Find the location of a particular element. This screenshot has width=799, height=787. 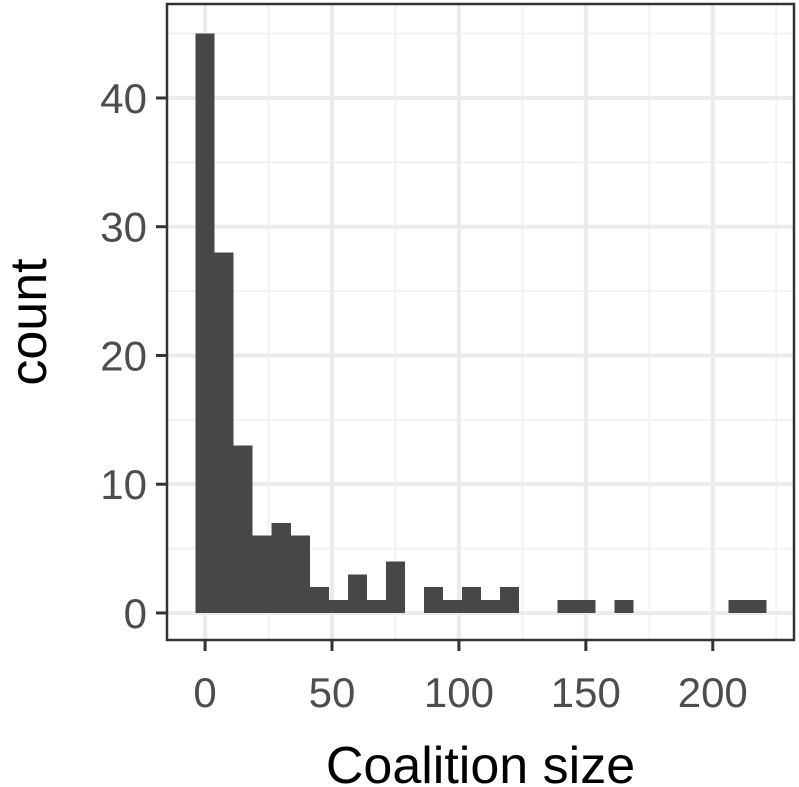

y-tick-labels: 0 10 20 30 40 is located at coordinates (123, 356).